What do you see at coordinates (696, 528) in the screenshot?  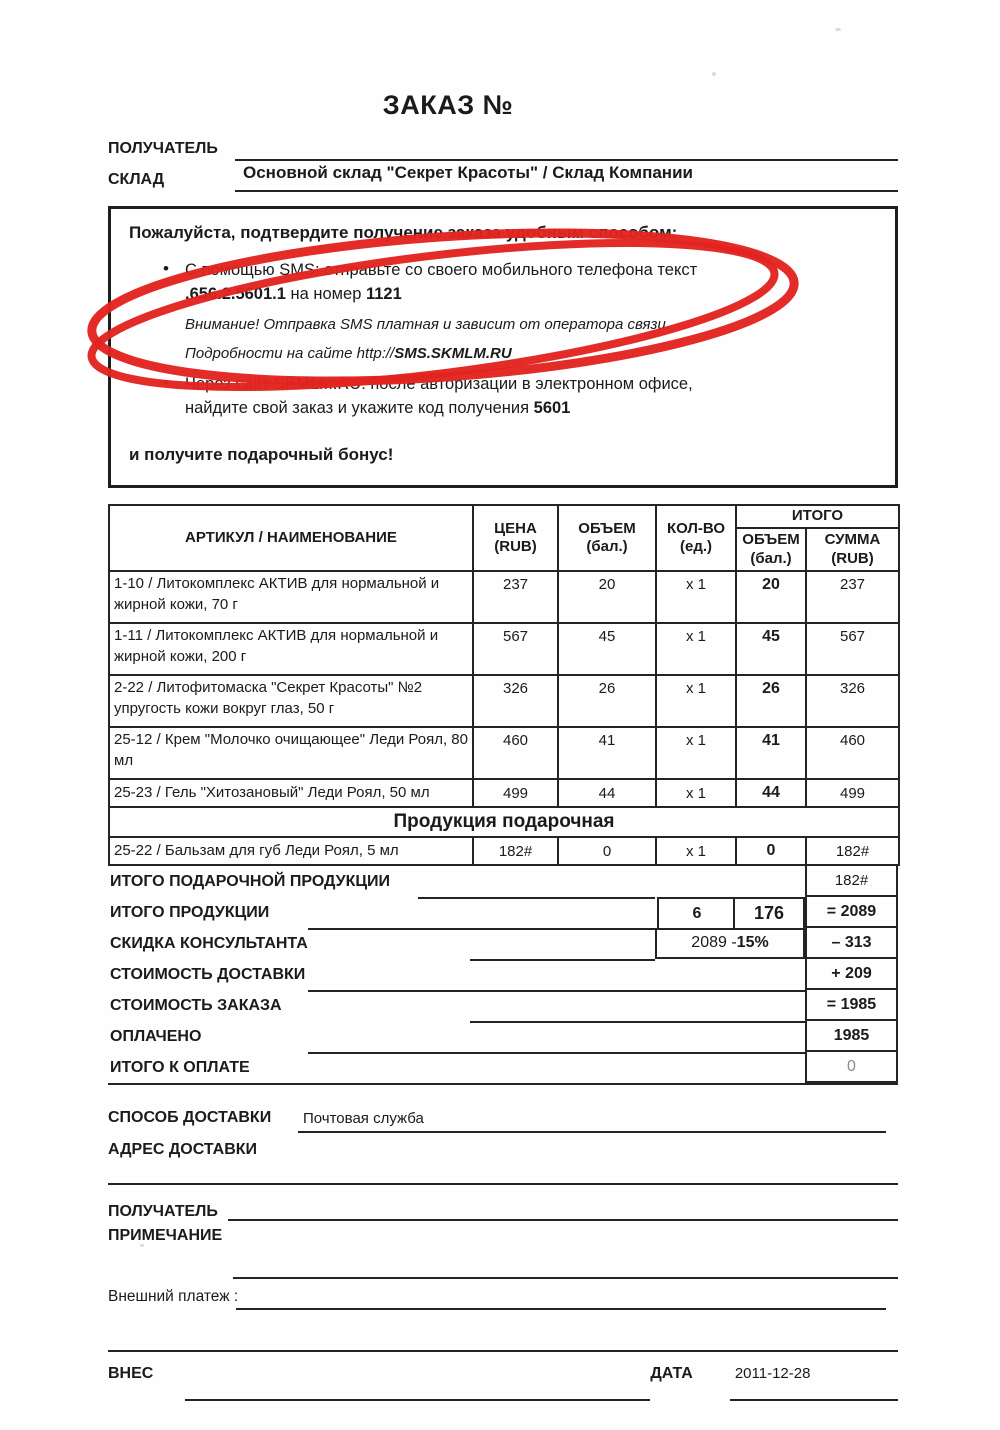 I see `col-qty-l1: КОЛ-ВО` at bounding box center [696, 528].